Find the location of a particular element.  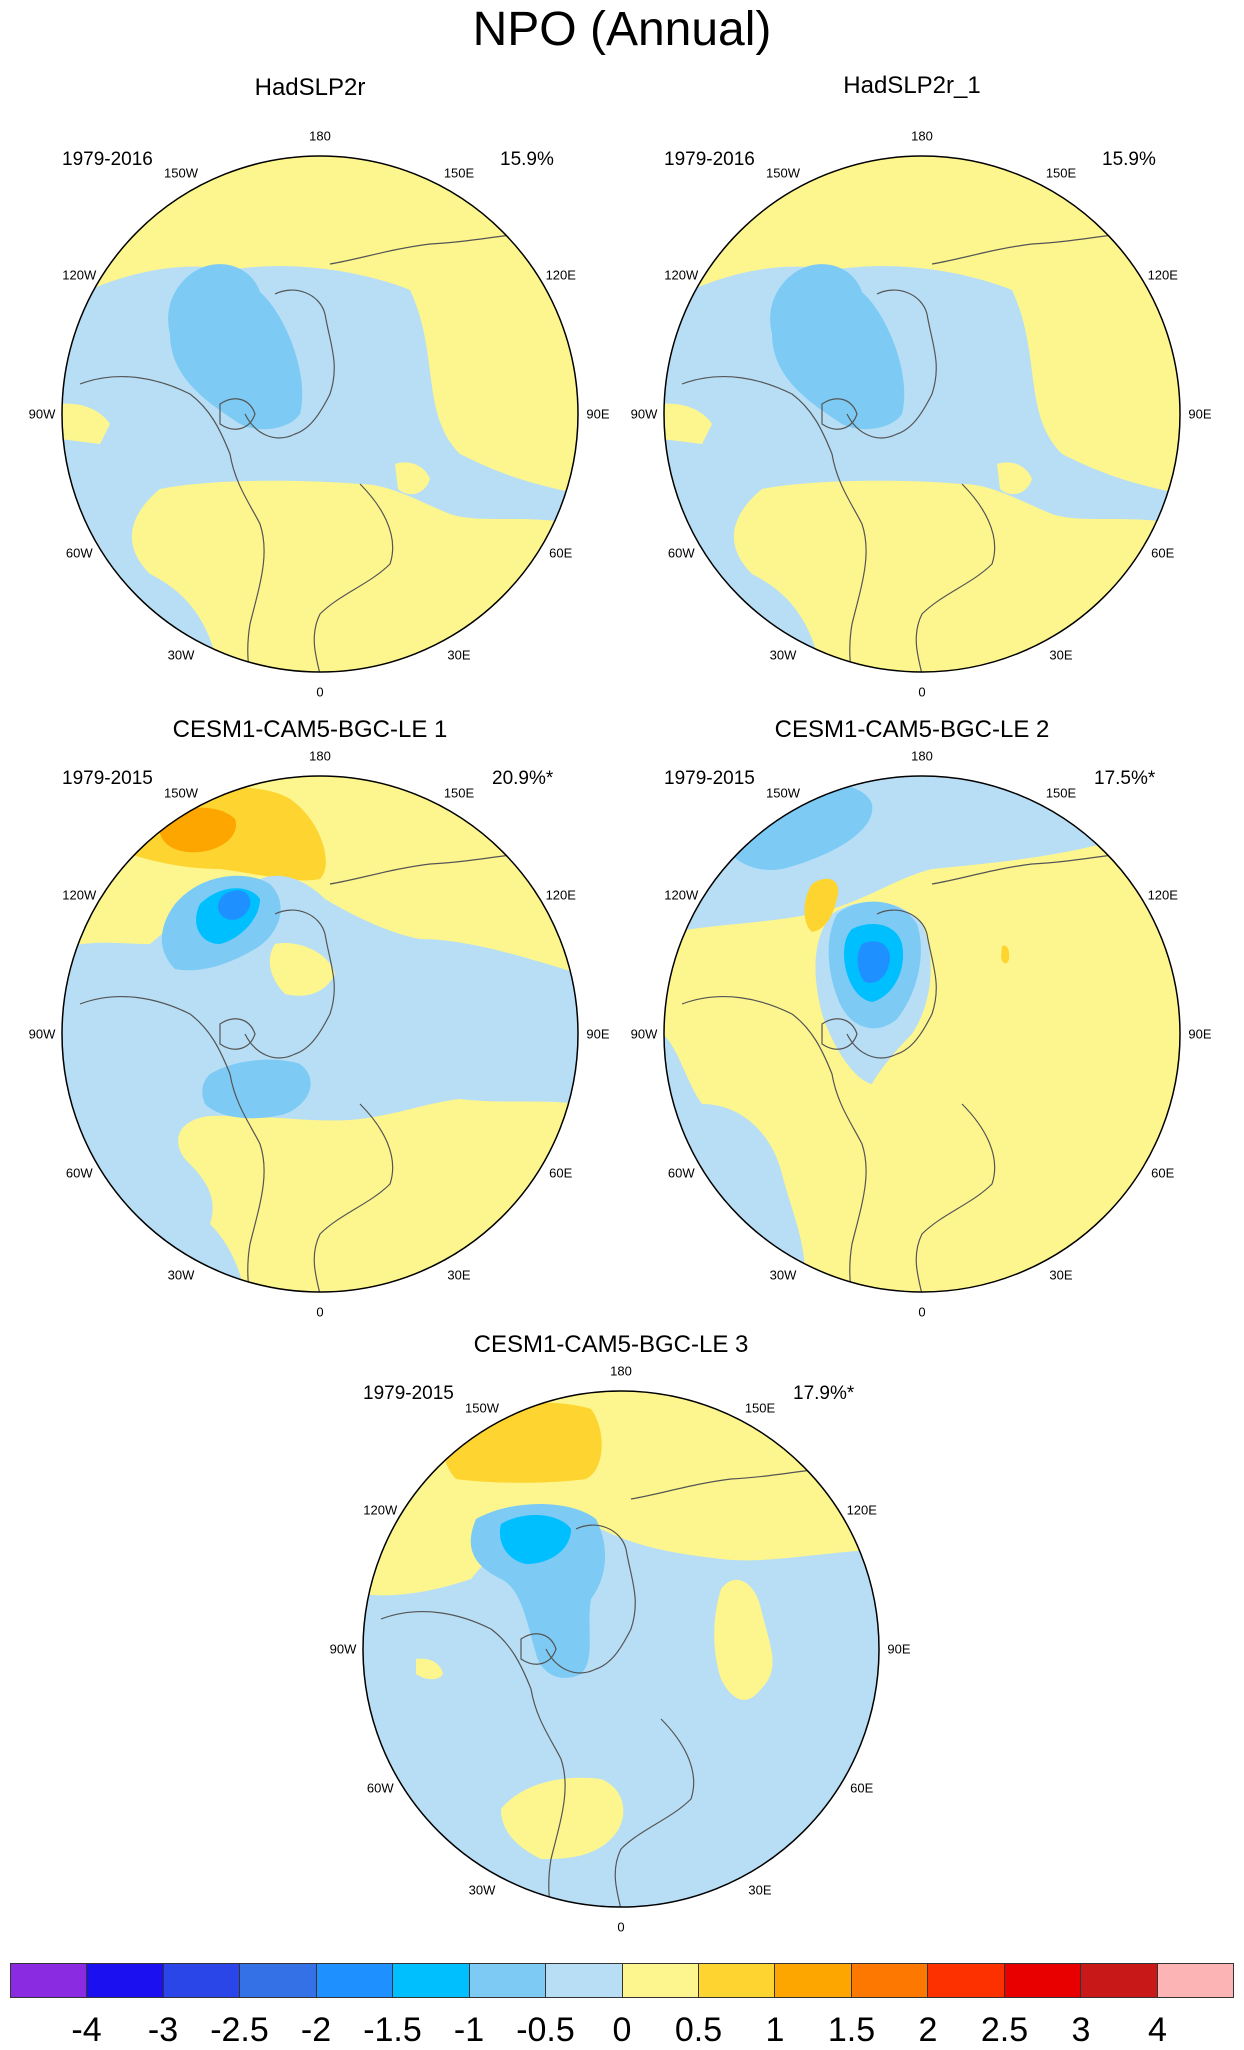

figure-title: NPO (Annual) is located at coordinates (622, 29).